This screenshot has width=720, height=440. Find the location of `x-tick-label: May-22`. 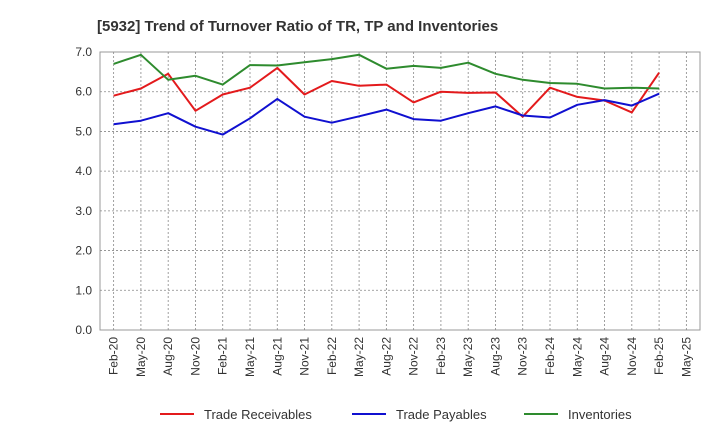

x-tick-label: May-22 is located at coordinates (359, 357).